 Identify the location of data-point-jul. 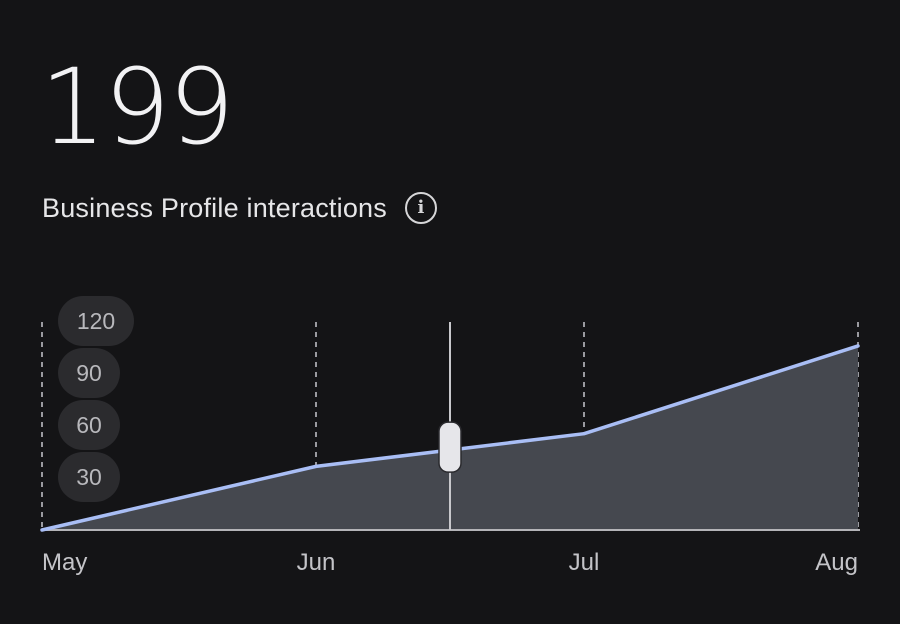
(584, 434).